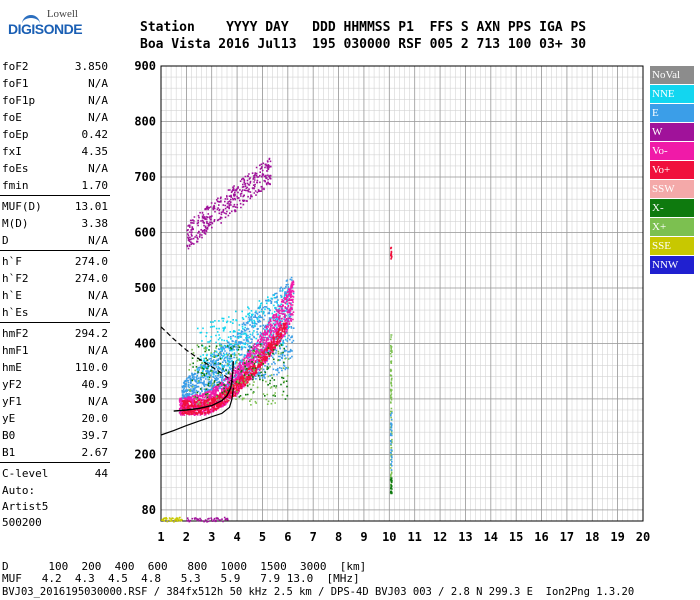 The image size is (700, 600). Describe the element at coordinates (262, 537) in the screenshot. I see `x-tick-label: 5` at that location.